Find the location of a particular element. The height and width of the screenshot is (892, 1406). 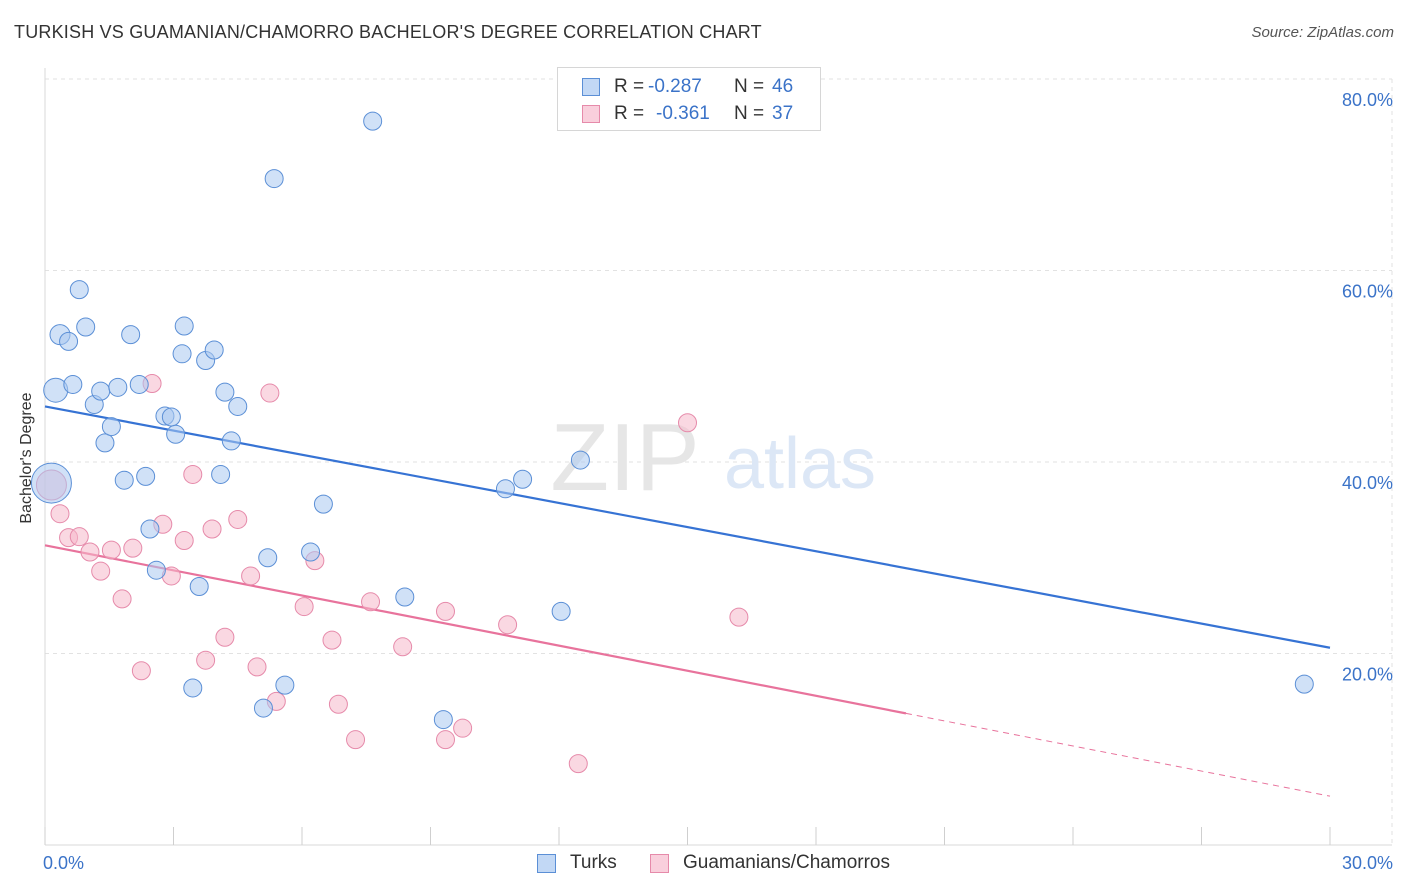

trend-line-extension is located at coordinates (1118, 754).